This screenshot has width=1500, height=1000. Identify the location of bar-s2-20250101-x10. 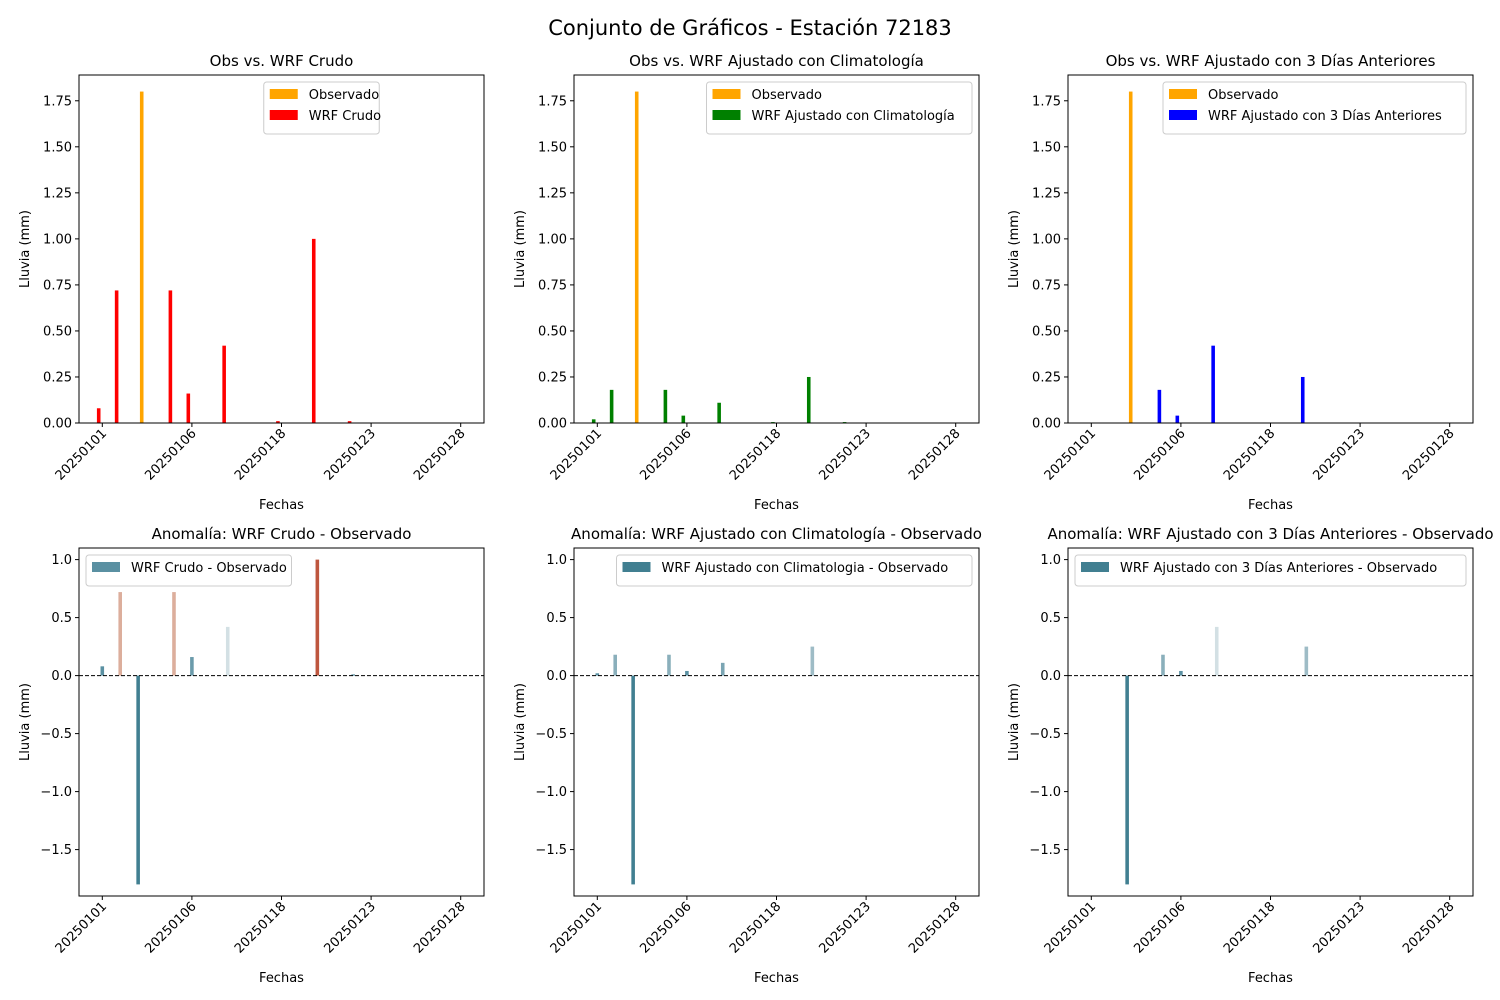
(278, 422).